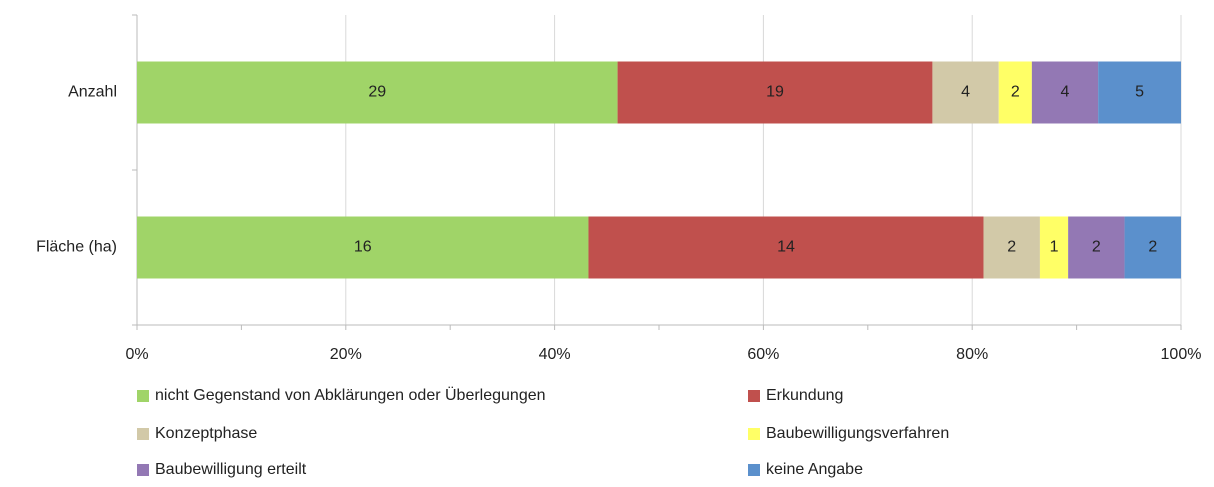 The image size is (1214, 487). Describe the element at coordinates (346, 354) in the screenshot. I see `x-tick-label: 20%` at that location.